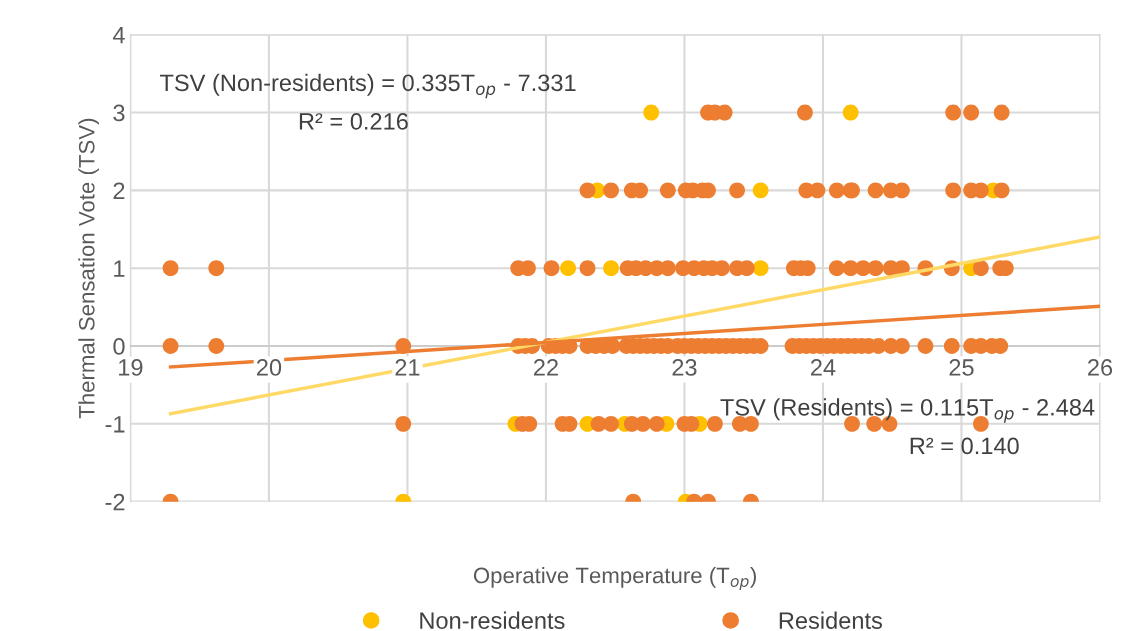  I want to click on x-tick-label: 19, so click(131, 367).